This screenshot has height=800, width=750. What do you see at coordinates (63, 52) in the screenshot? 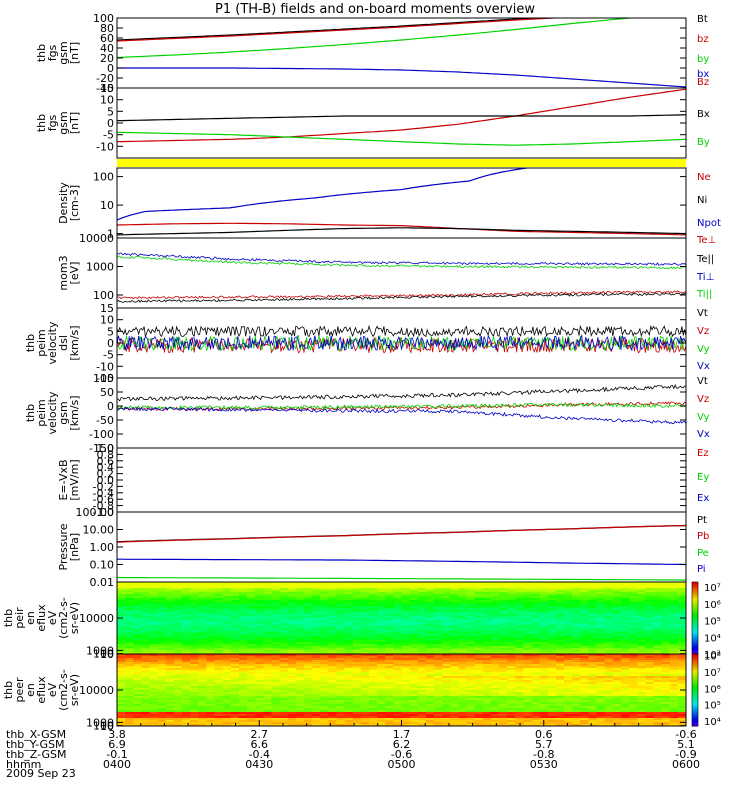
I see `y-axis-label: gsm` at bounding box center [63, 52].